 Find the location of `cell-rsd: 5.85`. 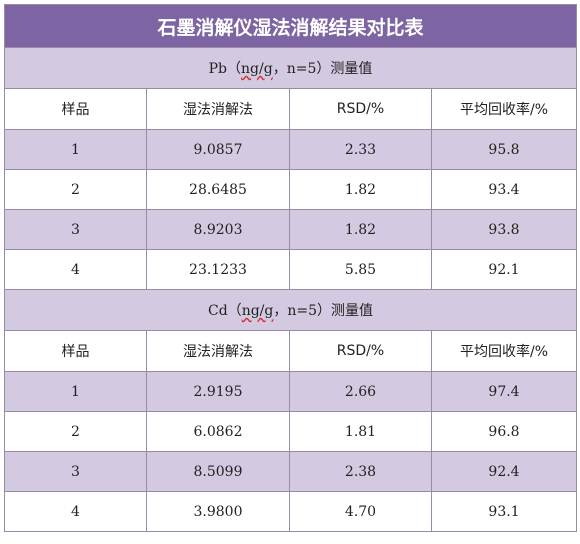

cell-rsd: 5.85 is located at coordinates (360, 269).